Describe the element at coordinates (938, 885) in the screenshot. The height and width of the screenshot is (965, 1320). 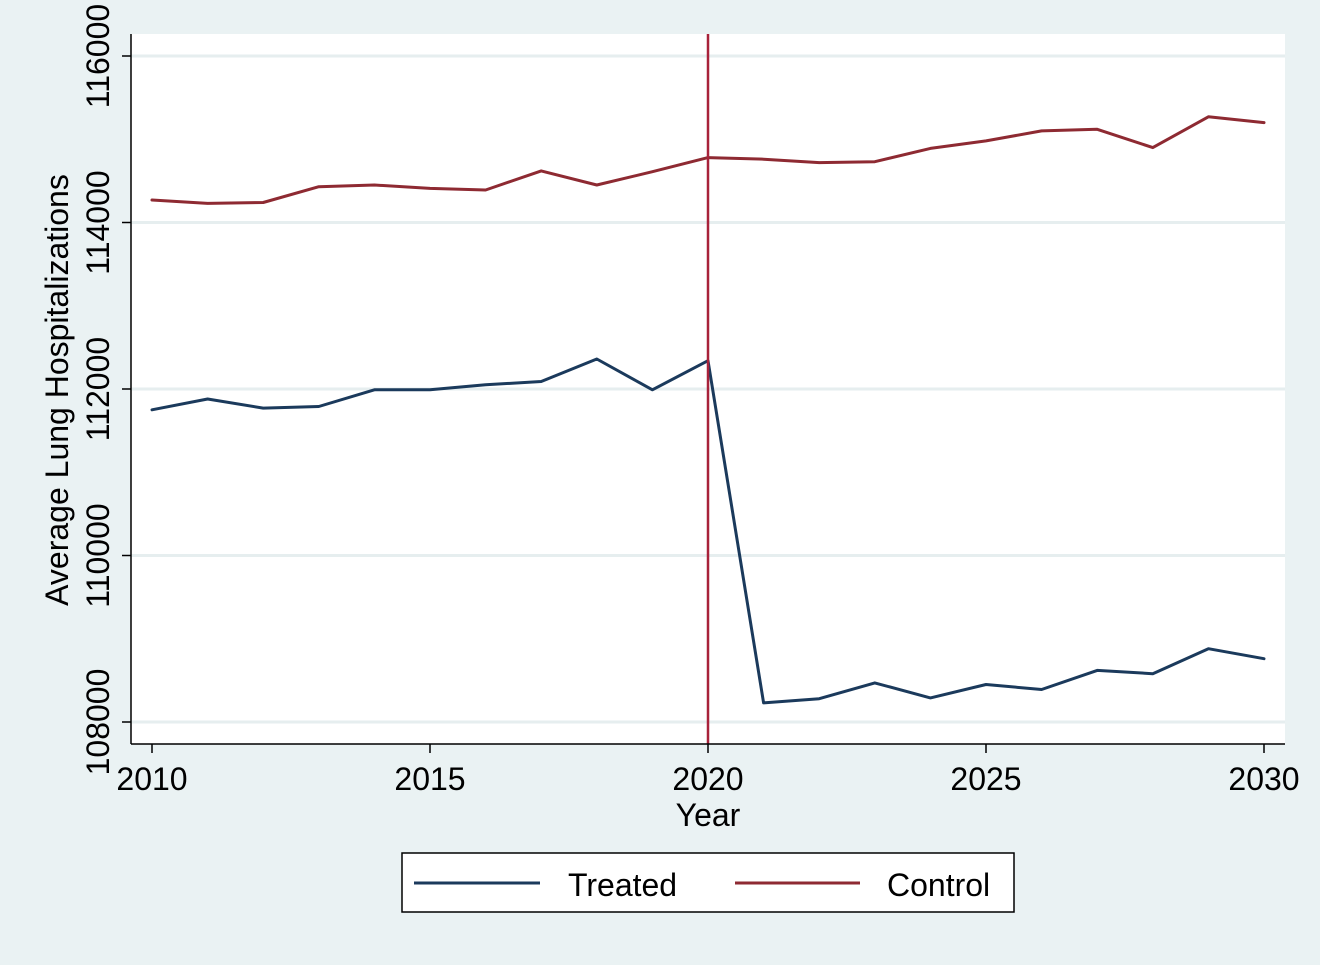
I see `legend-label-control: Control` at that location.